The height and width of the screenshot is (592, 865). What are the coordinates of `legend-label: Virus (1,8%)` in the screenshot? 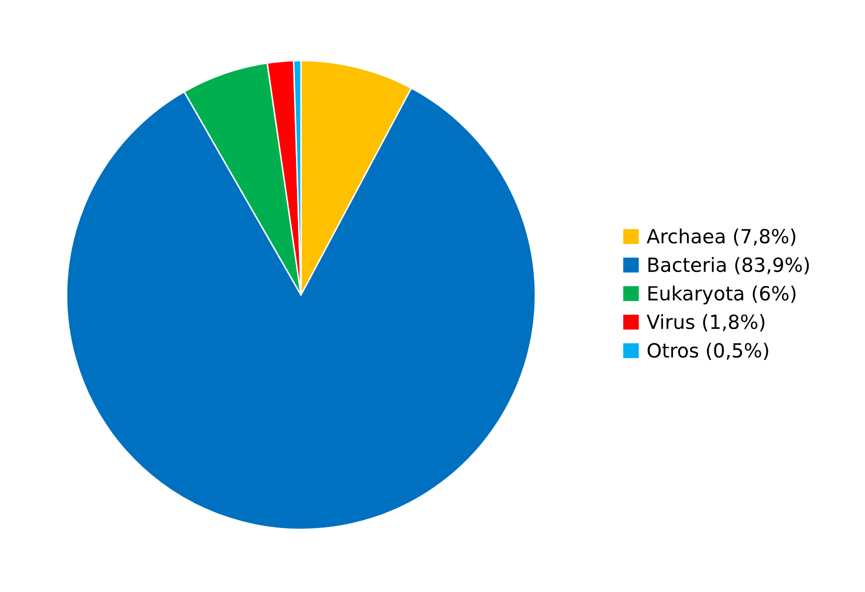 It's located at (705, 323).